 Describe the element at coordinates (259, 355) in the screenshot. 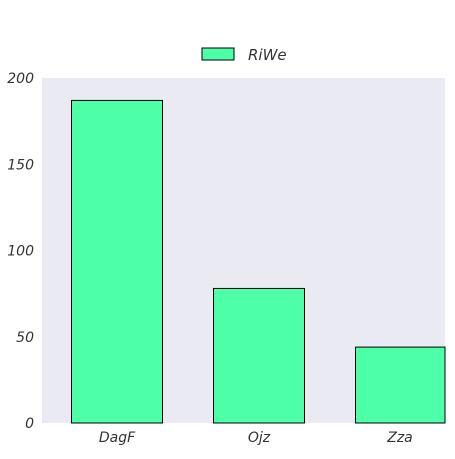

I see `bar-ojz` at that location.